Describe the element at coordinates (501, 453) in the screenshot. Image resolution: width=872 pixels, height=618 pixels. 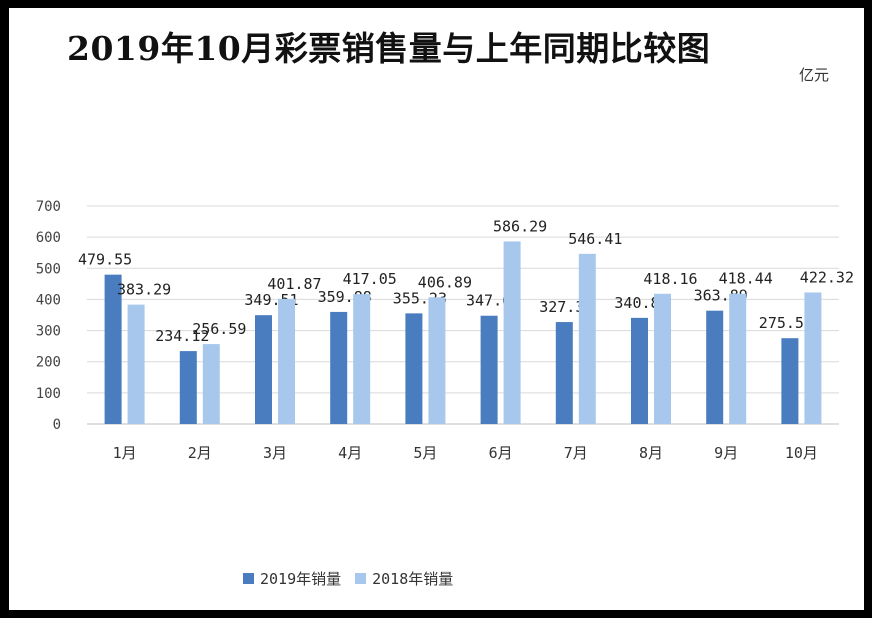
I see `x-tick-label: 6月` at that location.